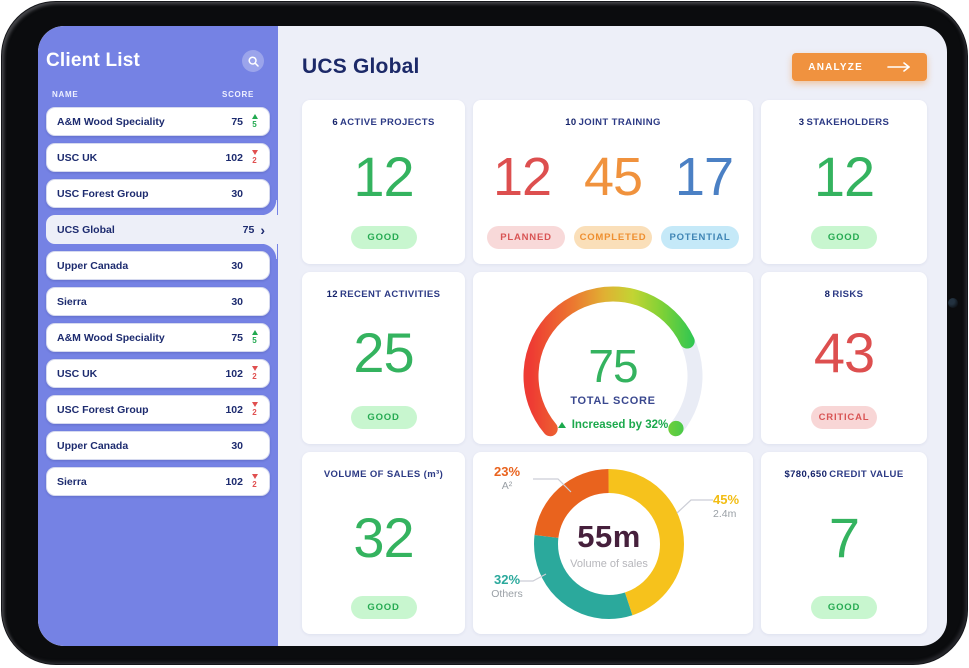 The image size is (969, 668). Describe the element at coordinates (253, 61) in the screenshot. I see `search-button` at that location.